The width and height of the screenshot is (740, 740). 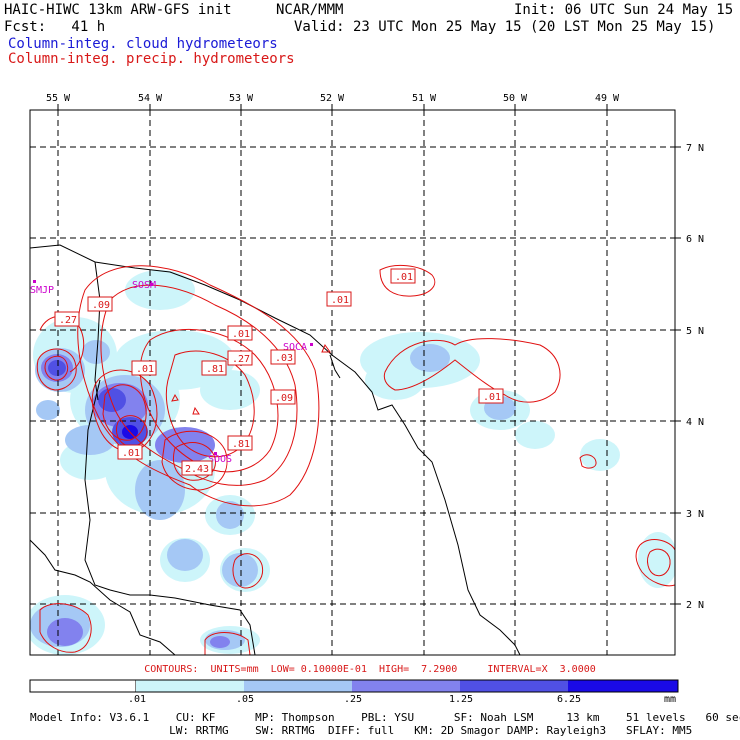 I want to click on lat-label: 6 N, so click(x=695, y=239).